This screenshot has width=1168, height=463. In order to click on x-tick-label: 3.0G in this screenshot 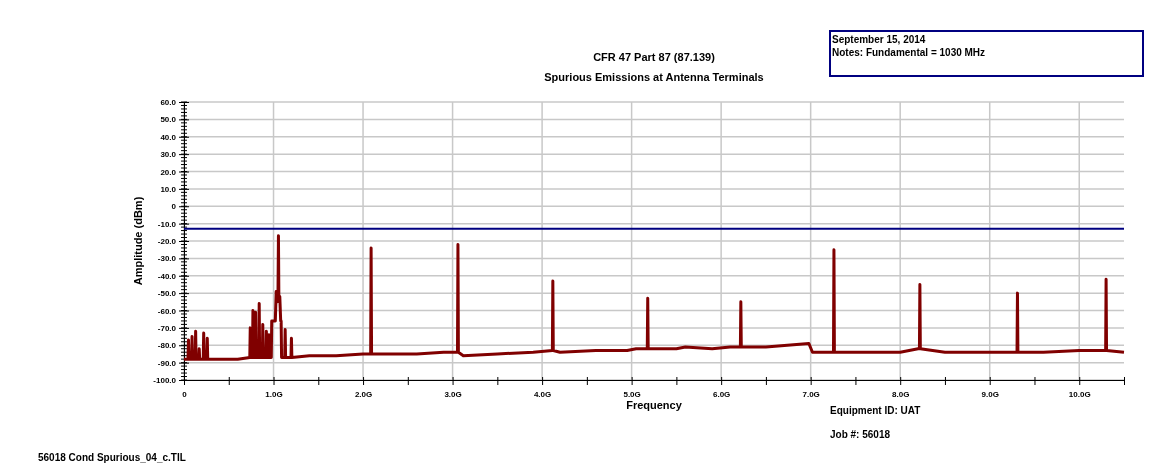, I will do `click(453, 394)`.